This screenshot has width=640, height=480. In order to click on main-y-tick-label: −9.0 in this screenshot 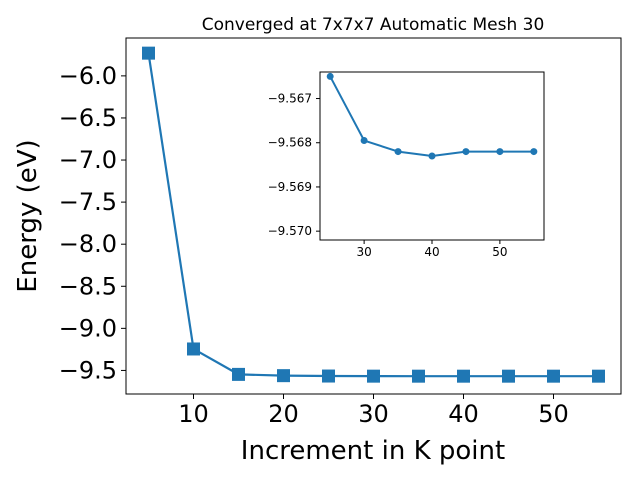, I will do `click(88, 328)`.